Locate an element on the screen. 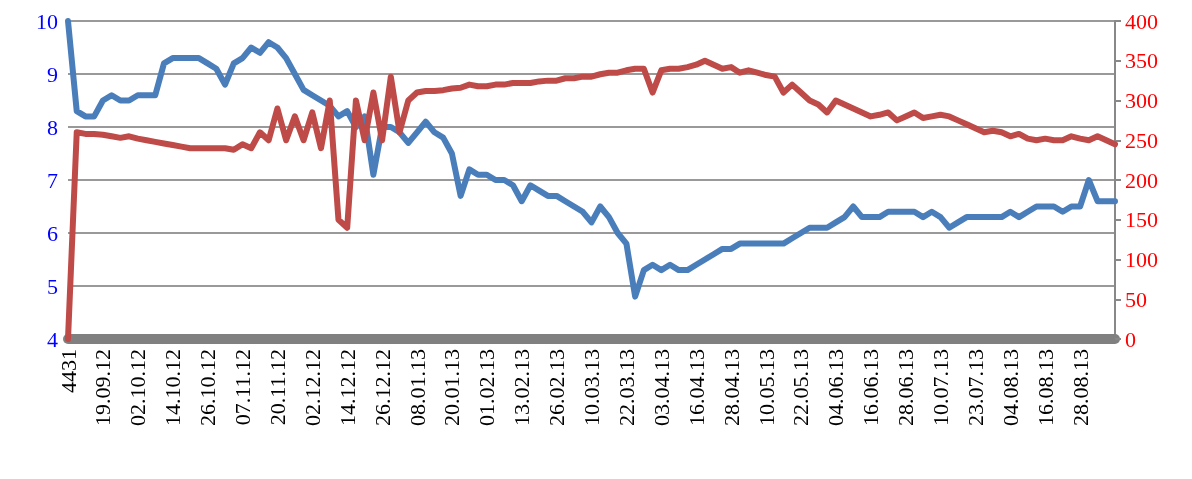 This screenshot has width=1192, height=479. x-tick-label: 10.07.13 is located at coordinates (940, 387).